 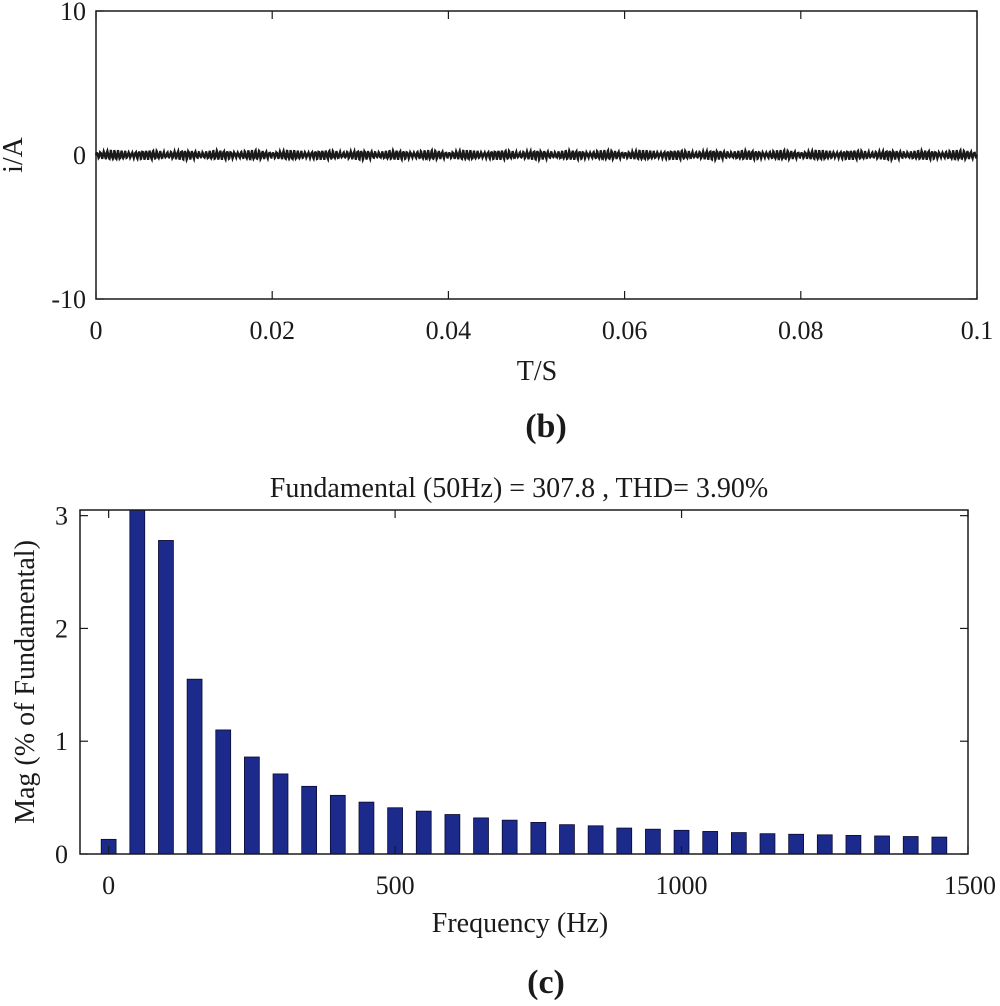 I want to click on caption-c: (c), so click(x=546, y=982).